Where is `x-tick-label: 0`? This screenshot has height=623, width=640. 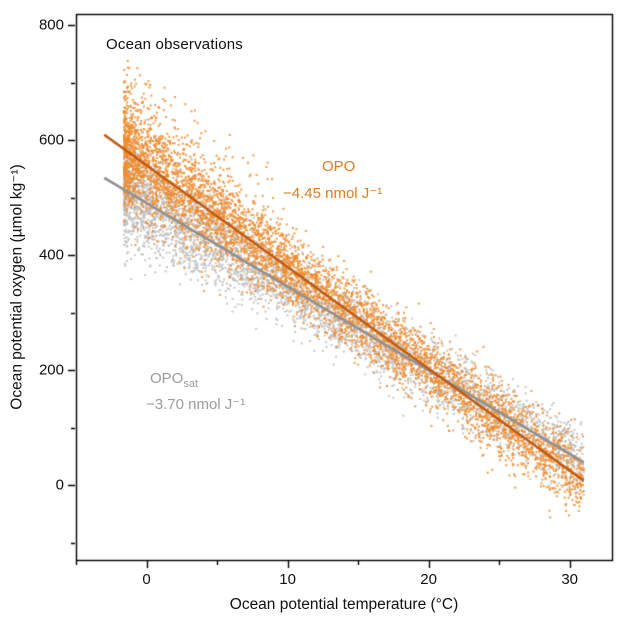
x-tick-label: 0 is located at coordinates (146, 579).